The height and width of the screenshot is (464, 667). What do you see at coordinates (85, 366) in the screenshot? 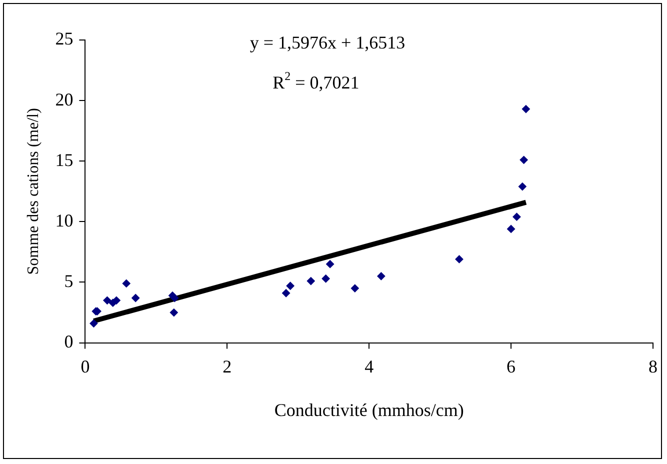
I see `x-tick-label: 0` at bounding box center [85, 366].